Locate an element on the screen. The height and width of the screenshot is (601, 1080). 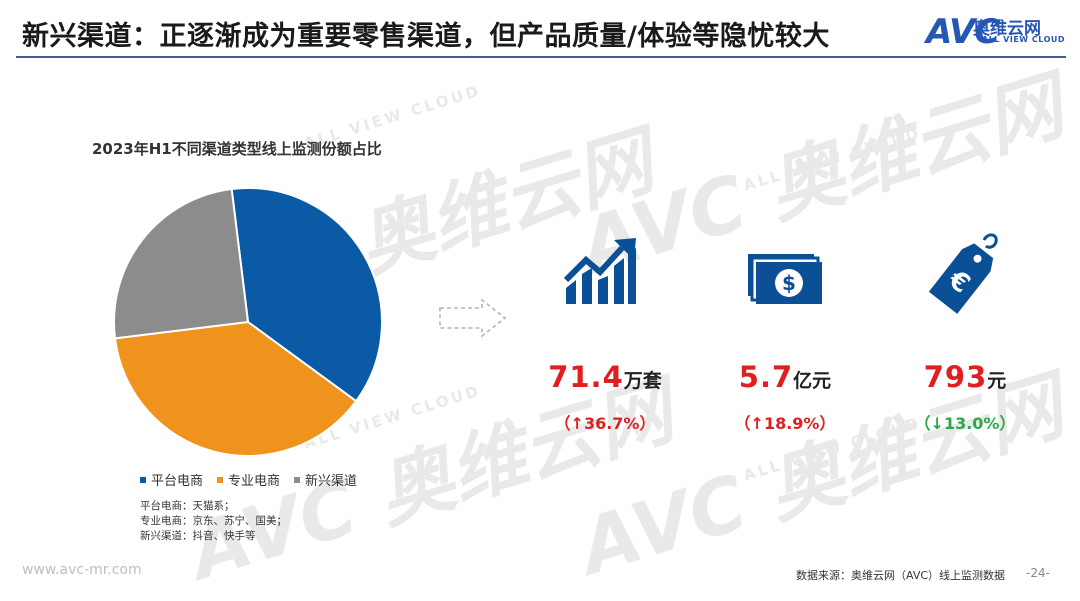
legend-item-emerging: 新兴渠道 is located at coordinates (325, 479).